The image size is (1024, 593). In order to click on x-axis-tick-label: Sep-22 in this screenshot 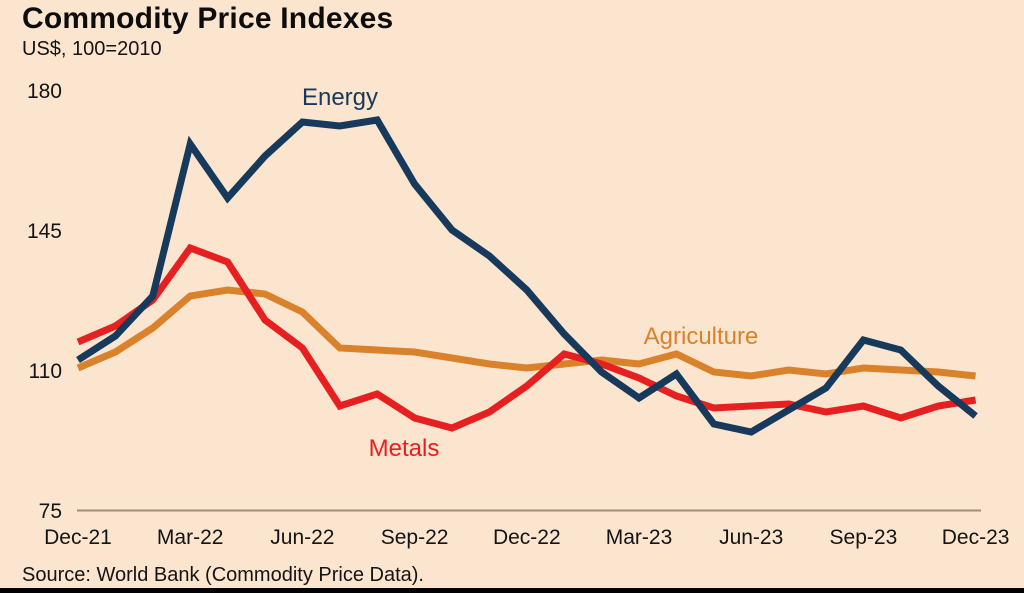, I will do `click(414, 537)`.